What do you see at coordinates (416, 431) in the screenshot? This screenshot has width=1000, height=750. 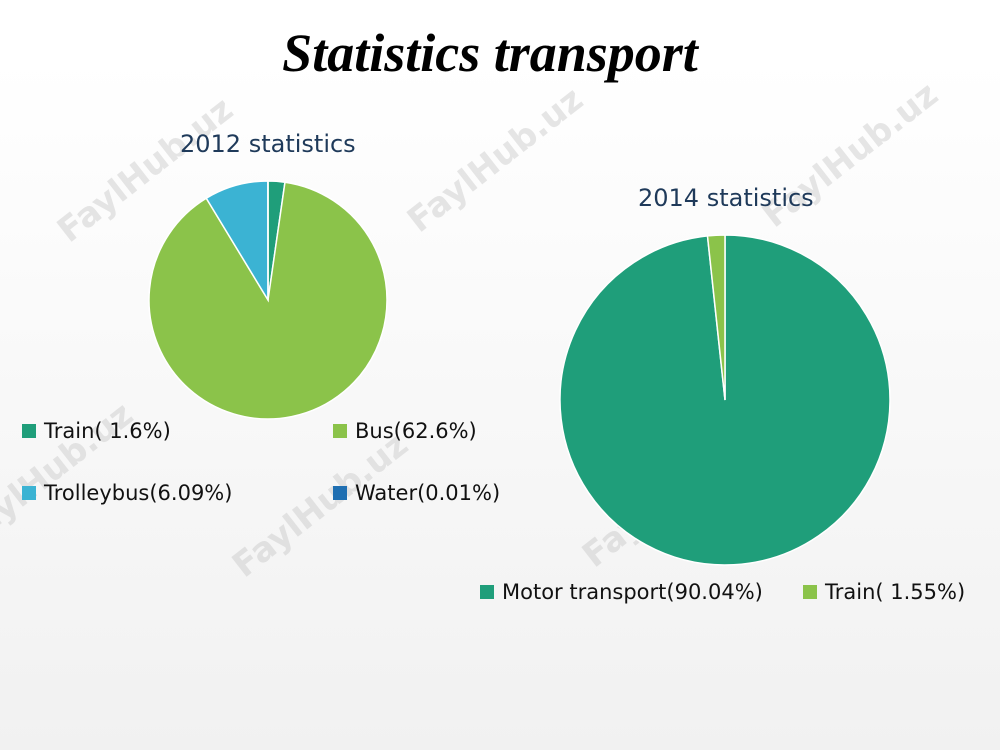 I see `legend-label: Bus(62.6%)` at bounding box center [416, 431].